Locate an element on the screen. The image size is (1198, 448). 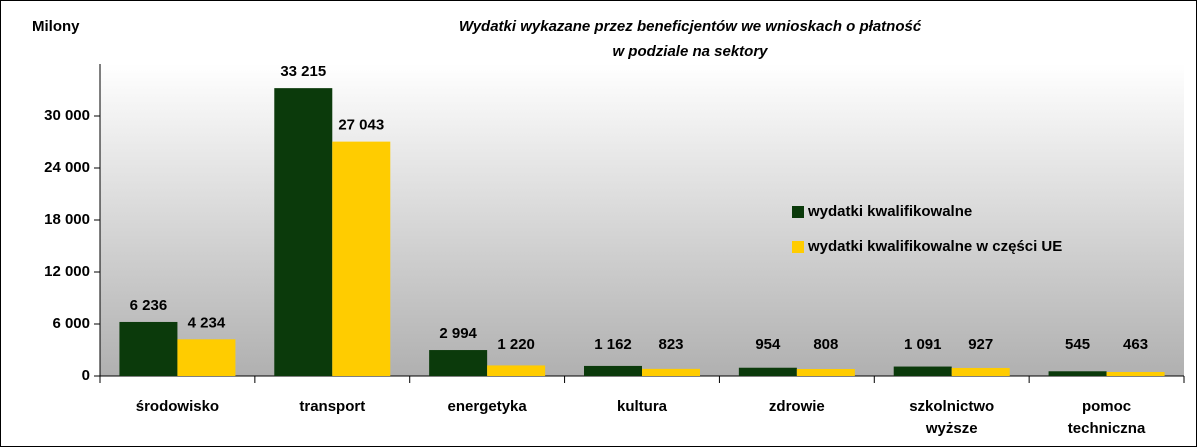
x-tick-label: szkolnictwo wyższe is located at coordinates (952, 417).